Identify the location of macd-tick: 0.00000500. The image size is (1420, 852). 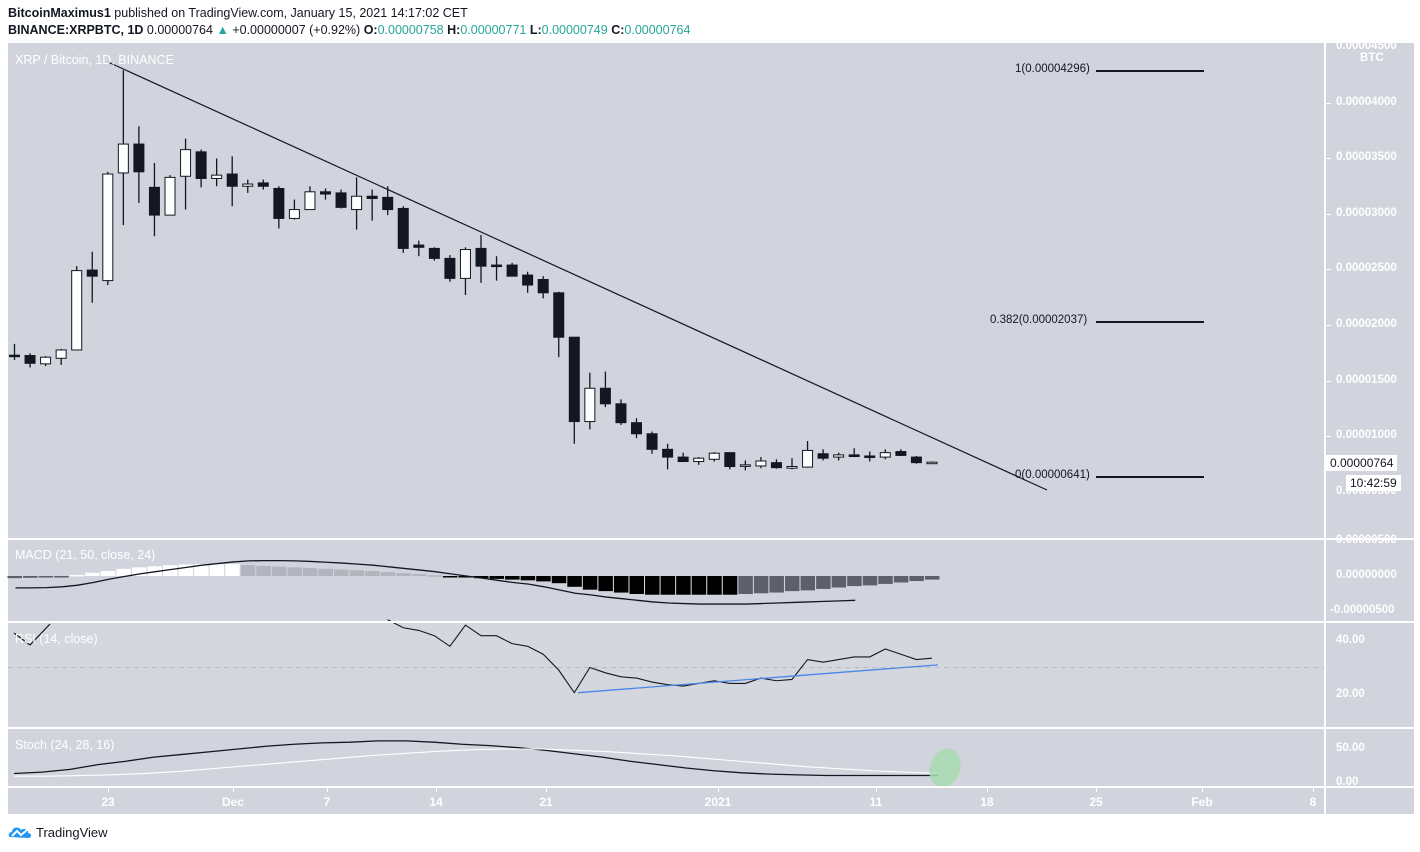
(1366, 540).